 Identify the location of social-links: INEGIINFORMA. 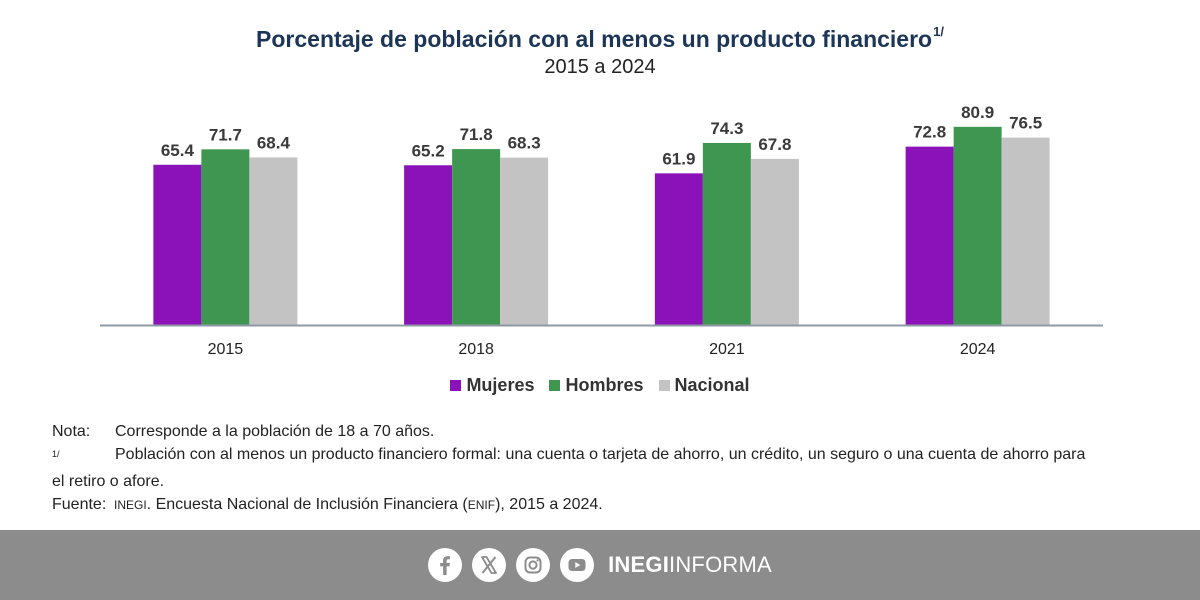
(600, 565).